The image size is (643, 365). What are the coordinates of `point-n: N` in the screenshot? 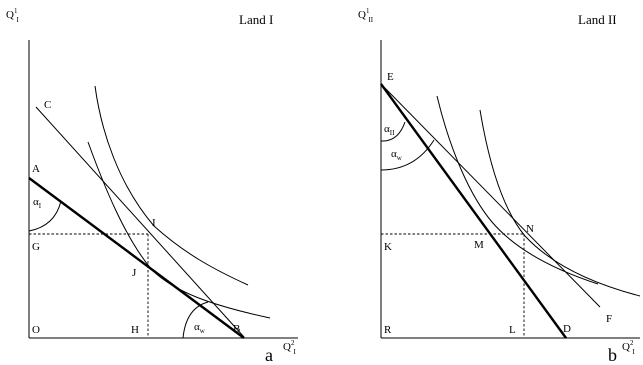 It's located at (530, 229).